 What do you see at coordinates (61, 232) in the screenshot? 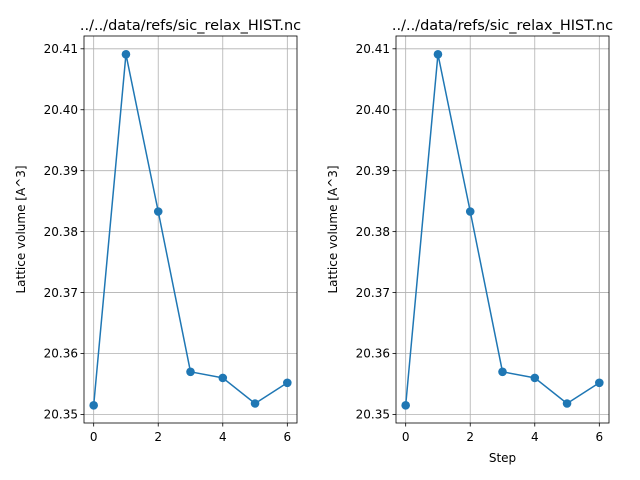
I see `left-y-tick-label: 20.38` at bounding box center [61, 232].